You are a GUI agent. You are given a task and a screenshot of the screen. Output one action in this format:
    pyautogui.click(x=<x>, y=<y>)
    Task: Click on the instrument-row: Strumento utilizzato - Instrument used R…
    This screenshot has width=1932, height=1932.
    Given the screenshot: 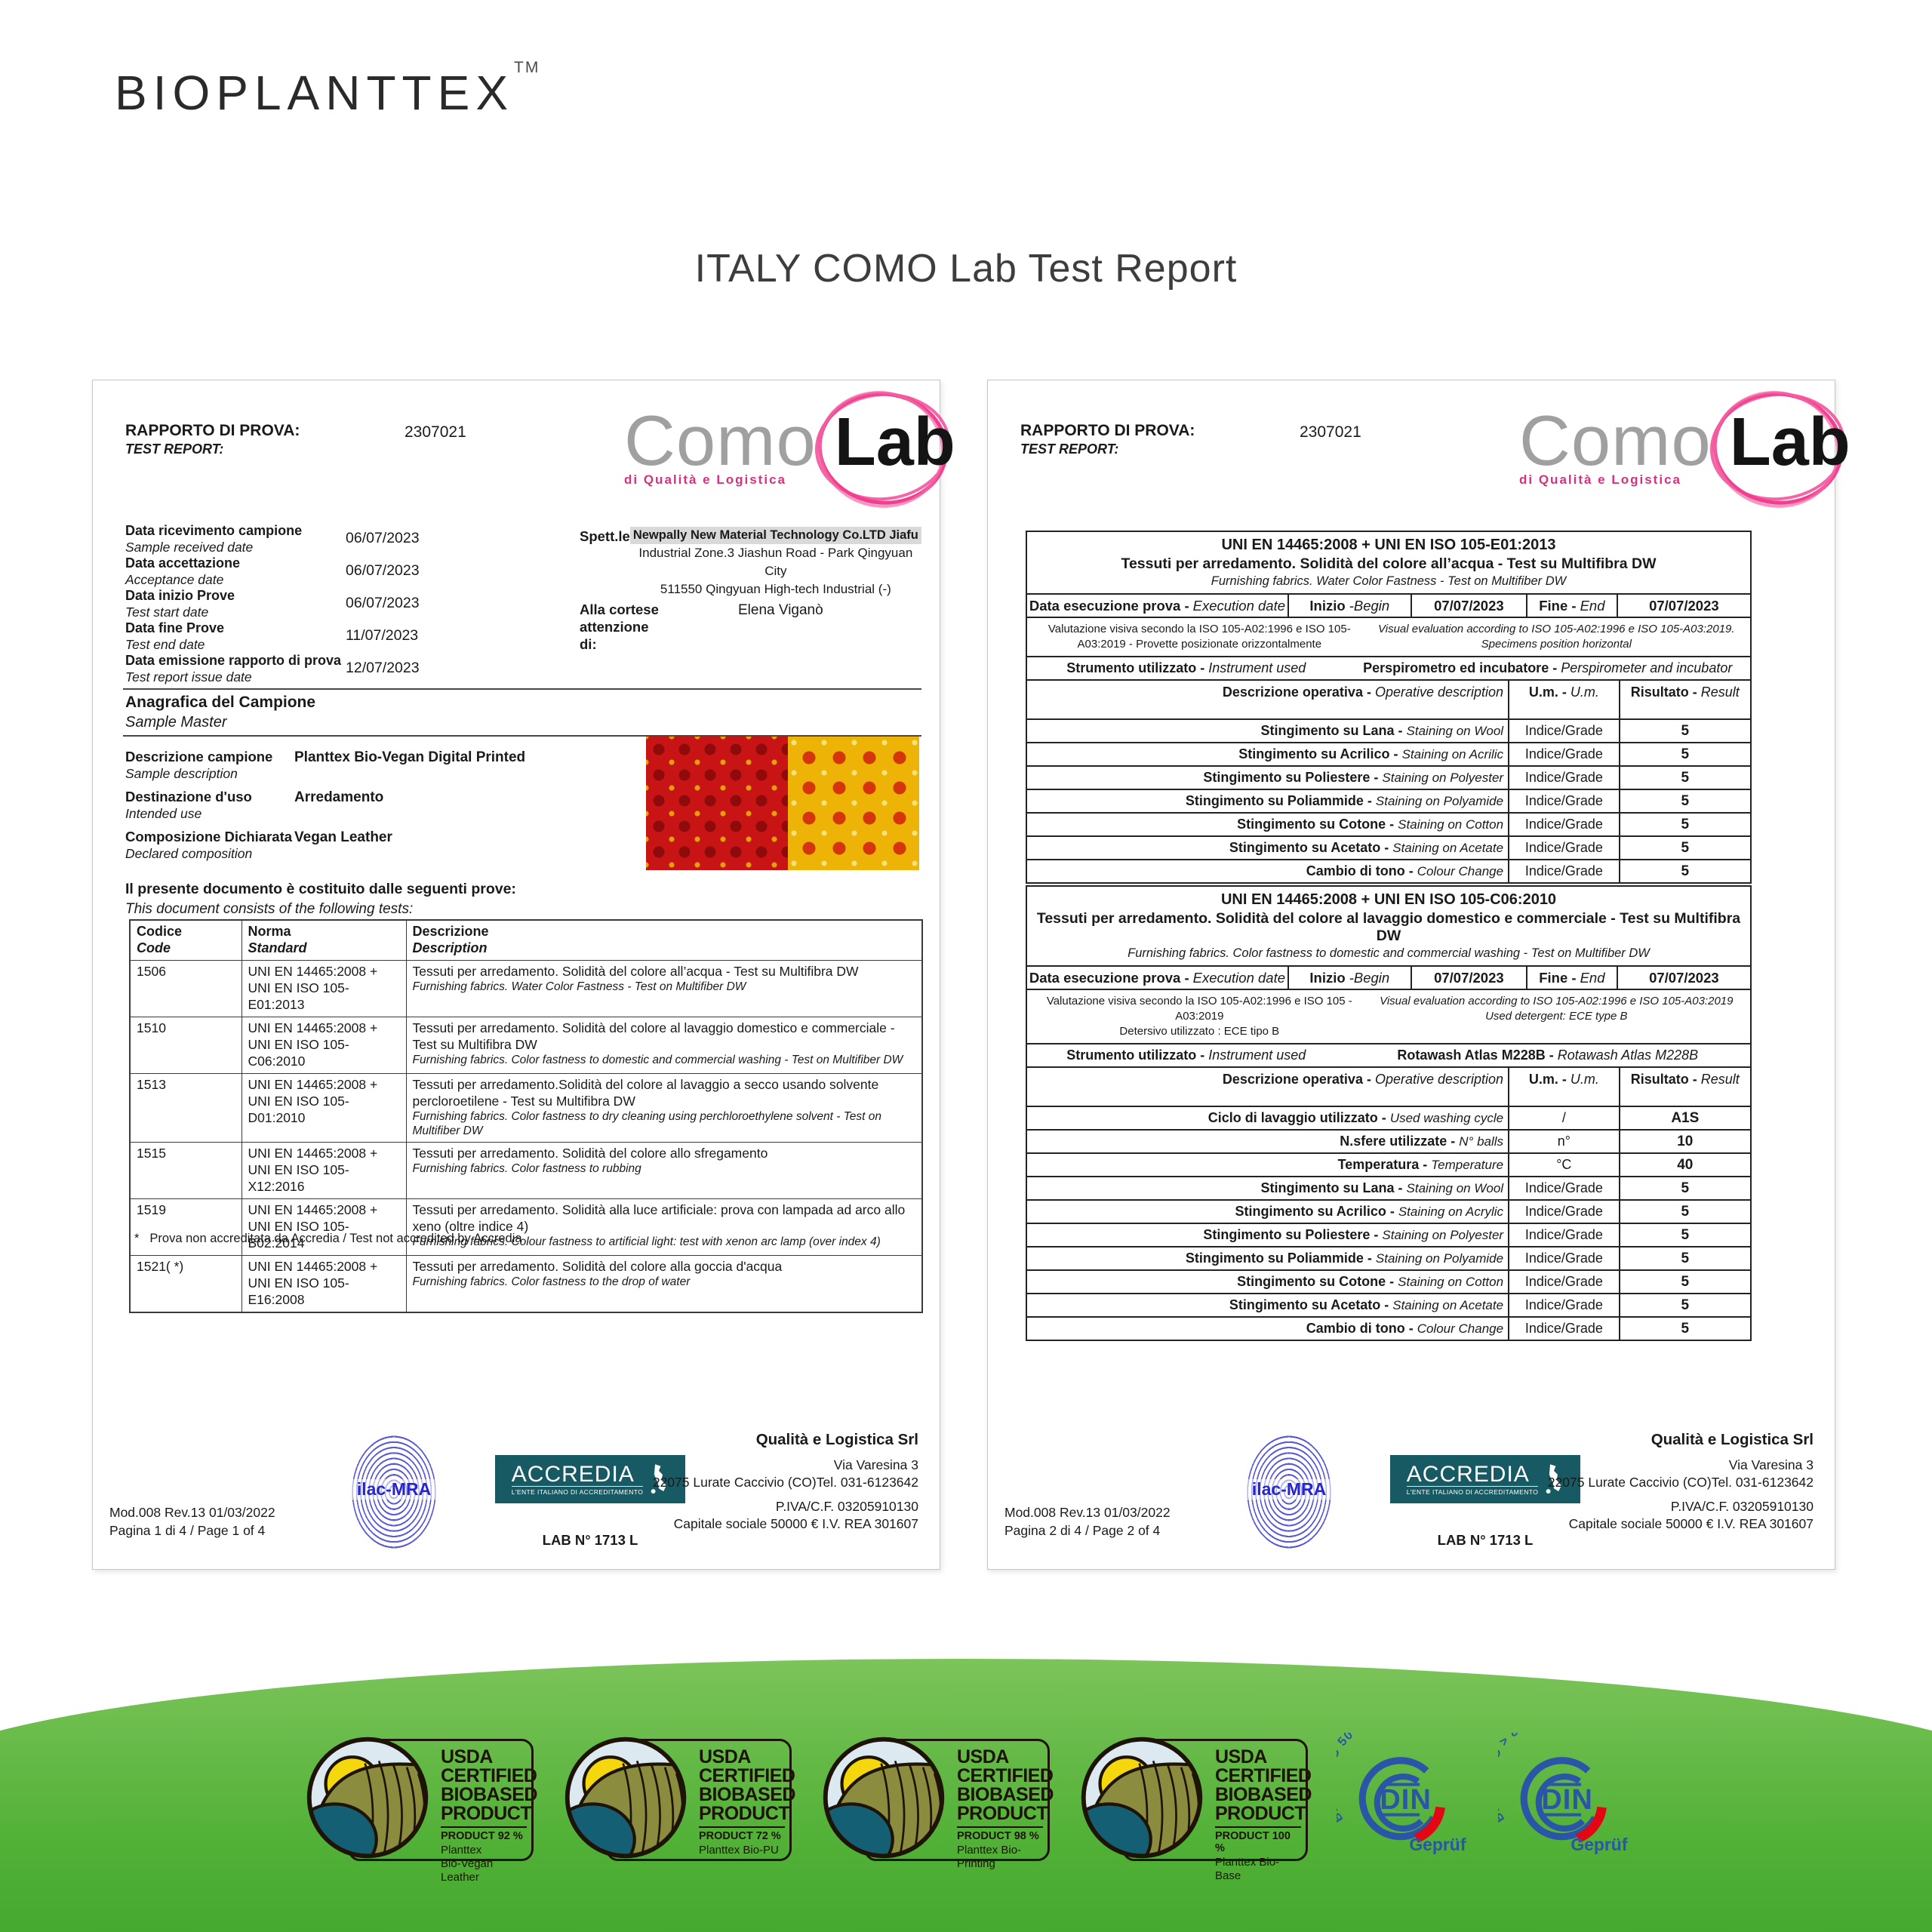 What is the action you would take?
    pyautogui.click(x=1388, y=1054)
    